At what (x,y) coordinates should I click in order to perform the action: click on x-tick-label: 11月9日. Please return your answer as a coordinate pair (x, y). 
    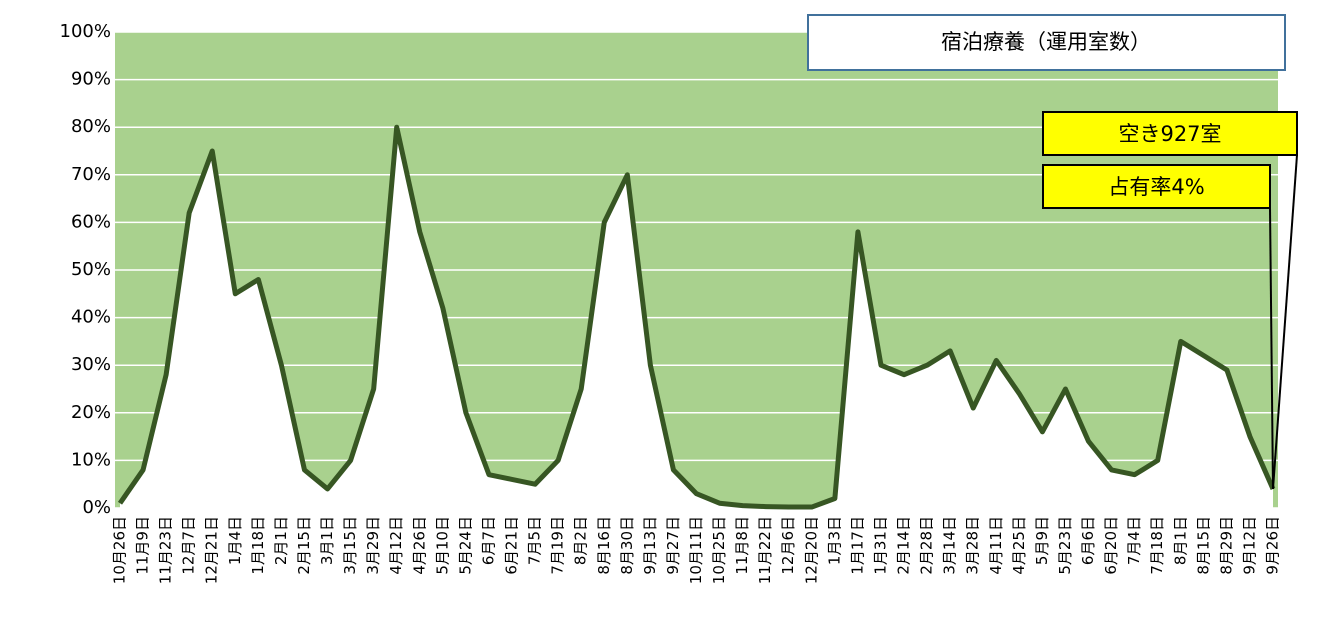
    Looking at the image, I should click on (143, 545).